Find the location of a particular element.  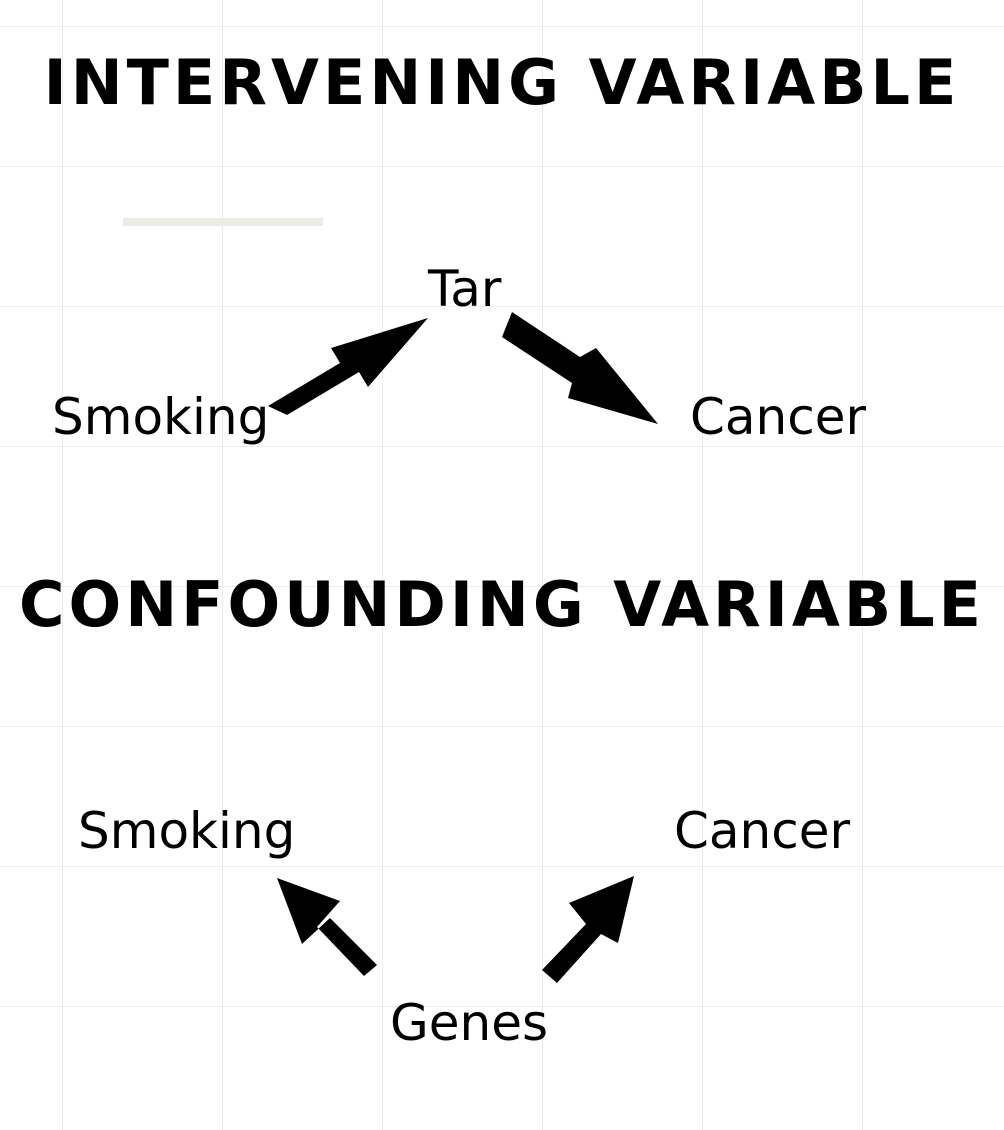

intervening-node-cancer: Cancer is located at coordinates (778, 417).